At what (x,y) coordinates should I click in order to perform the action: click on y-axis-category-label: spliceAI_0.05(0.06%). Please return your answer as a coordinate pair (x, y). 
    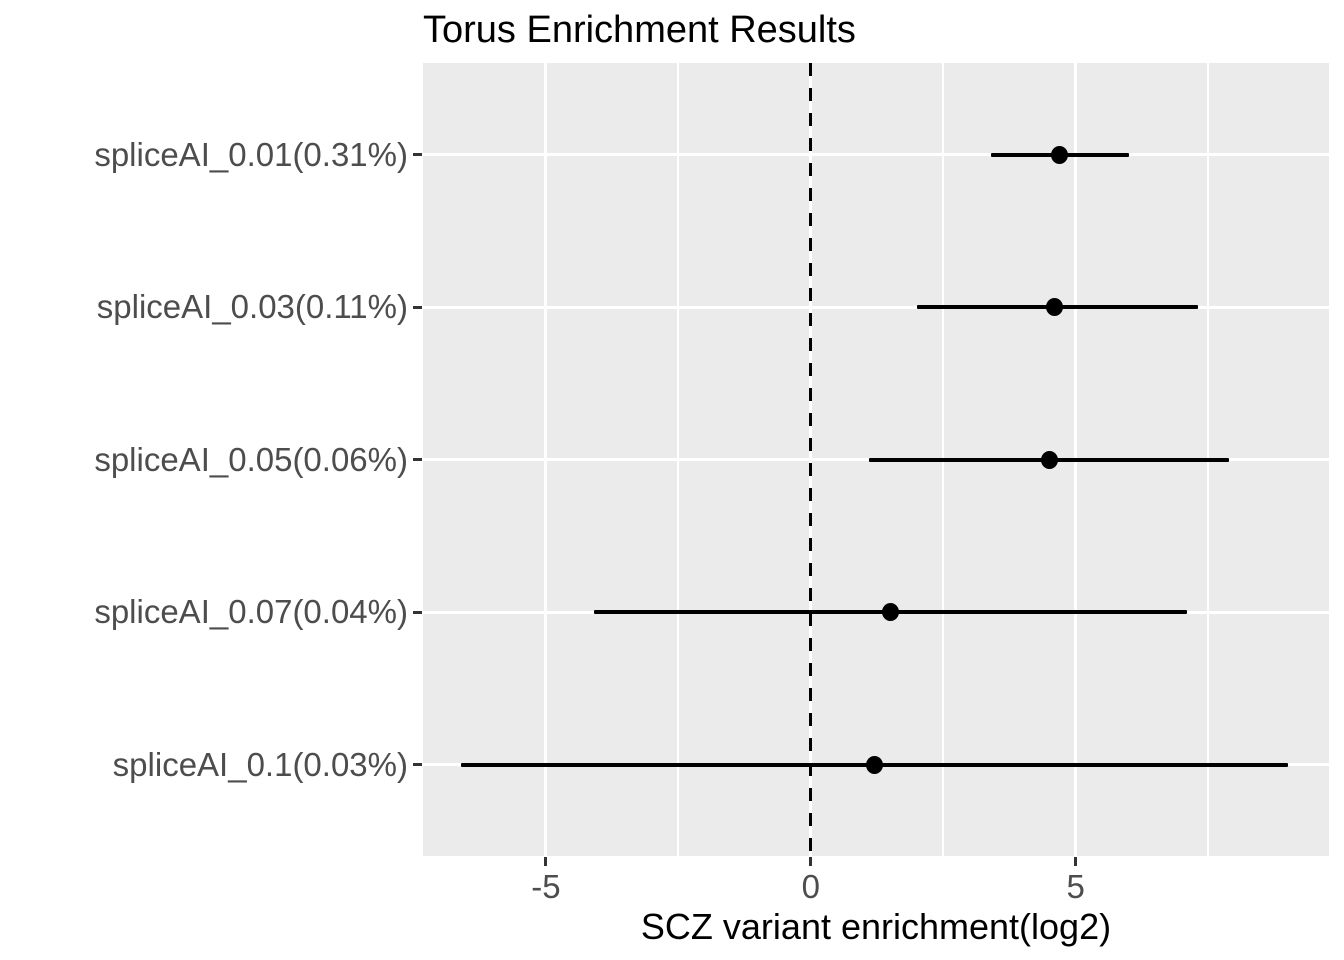
    Looking at the image, I should click on (251, 459).